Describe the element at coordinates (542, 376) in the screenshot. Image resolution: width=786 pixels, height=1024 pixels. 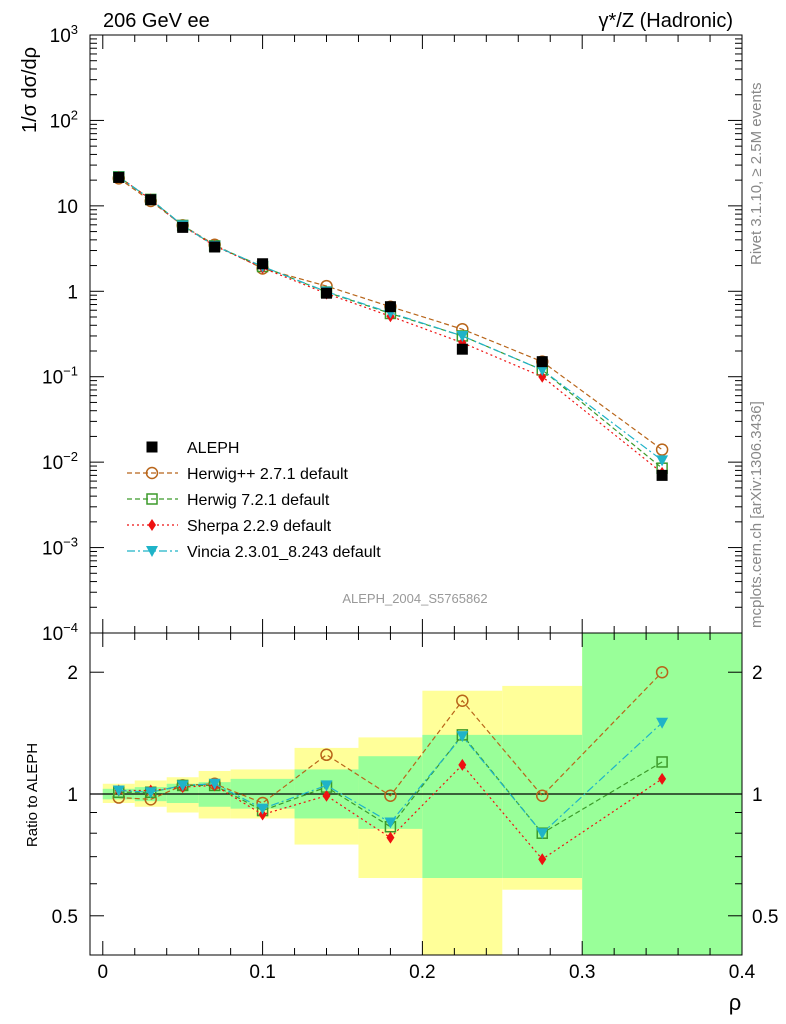
I see `sherpa-point` at that location.